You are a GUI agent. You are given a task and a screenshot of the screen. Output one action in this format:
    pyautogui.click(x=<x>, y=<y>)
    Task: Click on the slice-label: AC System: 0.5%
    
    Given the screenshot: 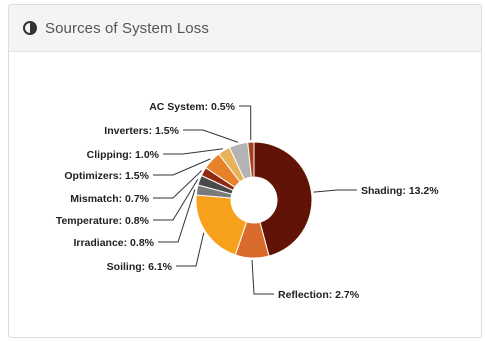 What is the action you would take?
    pyautogui.click(x=192, y=107)
    